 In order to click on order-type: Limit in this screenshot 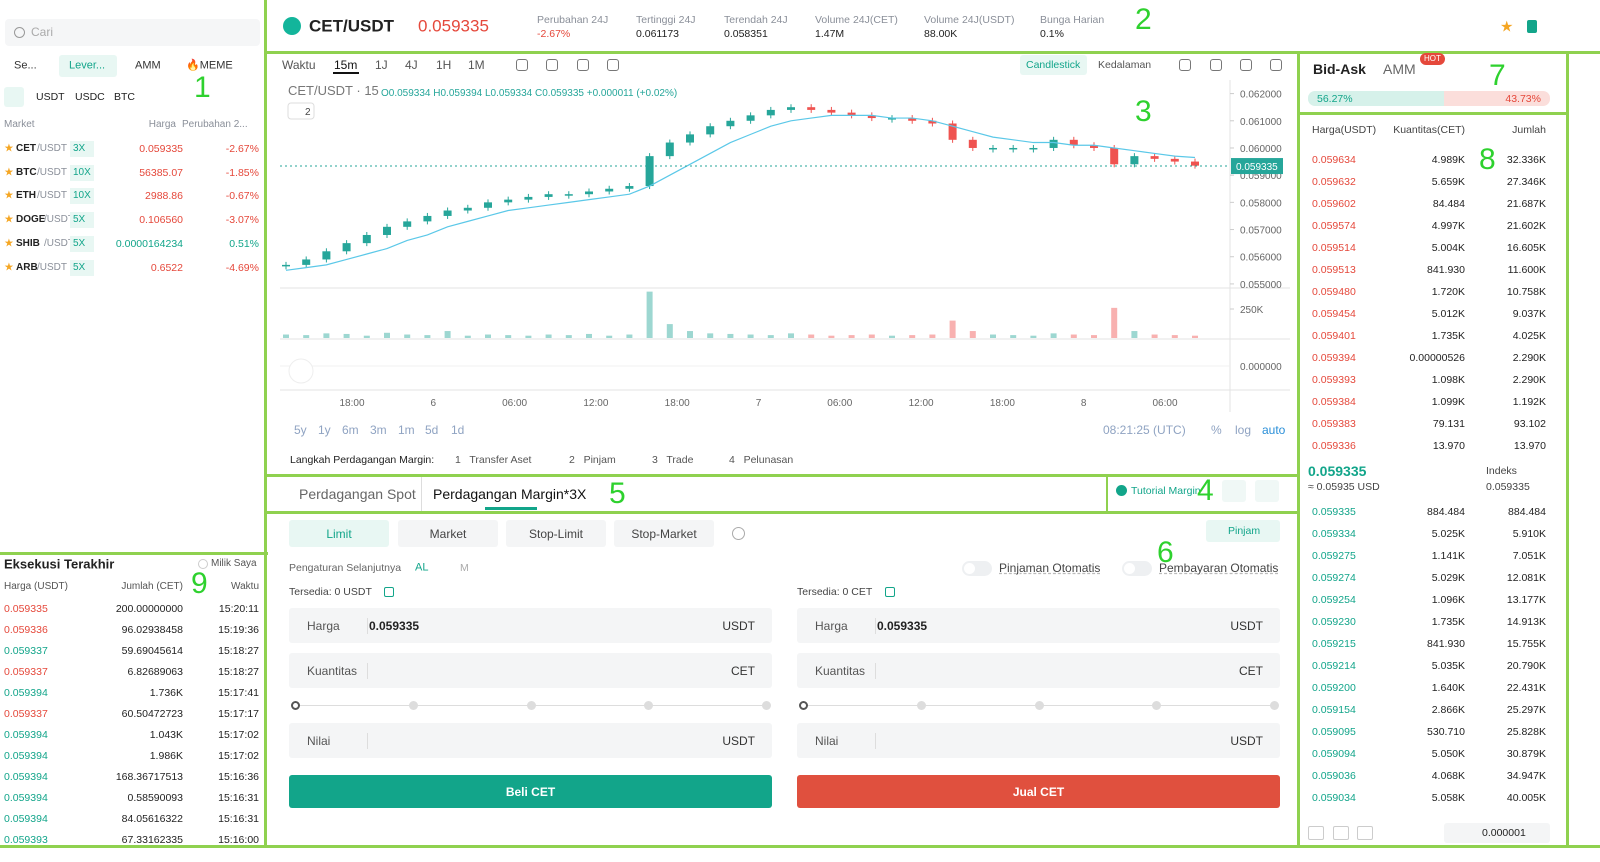, I will do `click(339, 534)`.